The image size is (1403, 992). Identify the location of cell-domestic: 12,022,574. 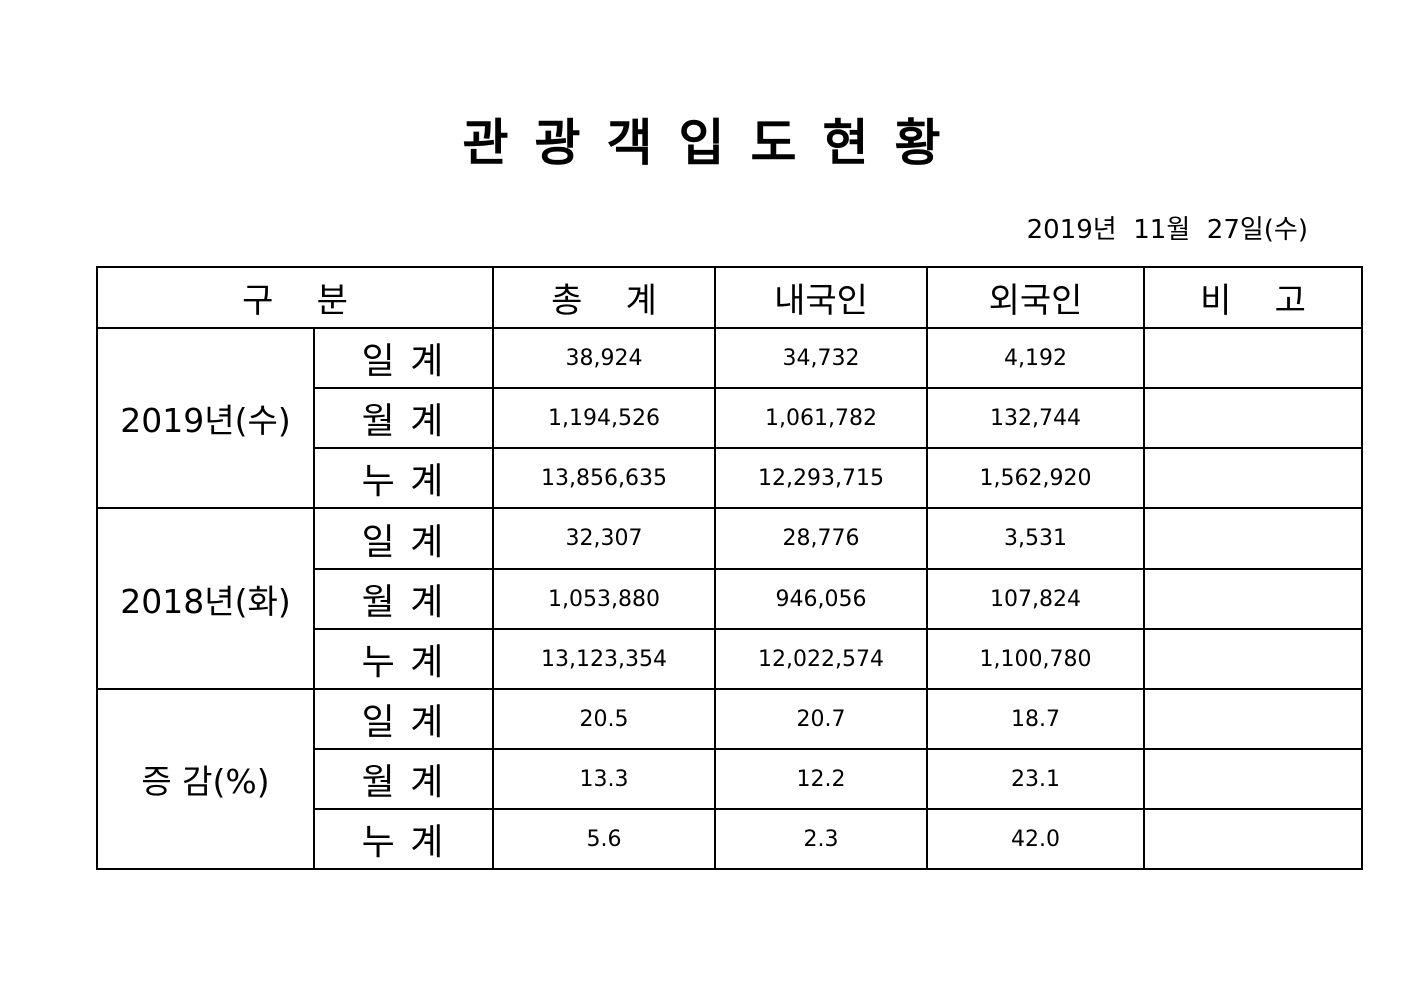
(821, 659).